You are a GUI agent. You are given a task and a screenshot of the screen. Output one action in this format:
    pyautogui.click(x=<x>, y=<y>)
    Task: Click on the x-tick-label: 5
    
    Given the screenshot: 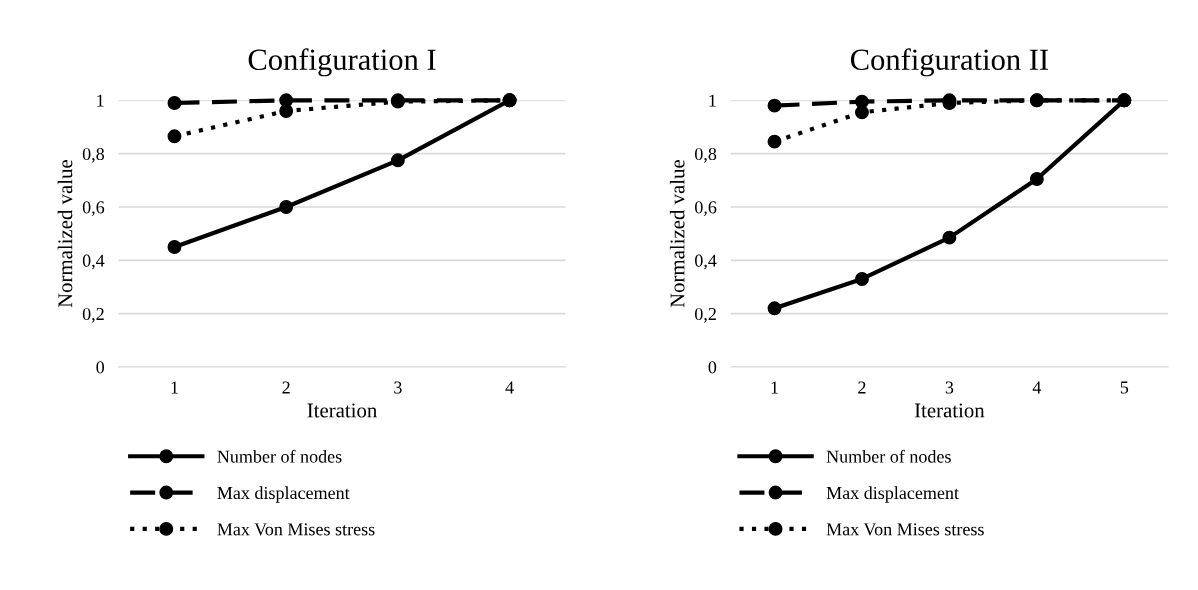 What is the action you would take?
    pyautogui.click(x=1124, y=387)
    